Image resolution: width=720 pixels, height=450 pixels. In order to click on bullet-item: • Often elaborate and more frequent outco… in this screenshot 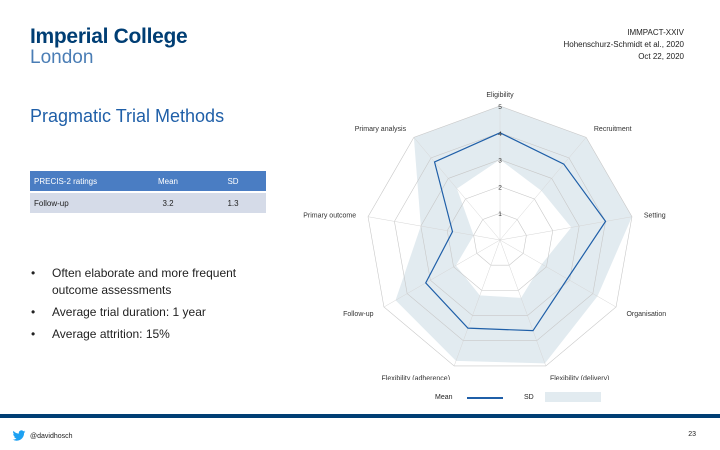, I will do `click(146, 282)`.